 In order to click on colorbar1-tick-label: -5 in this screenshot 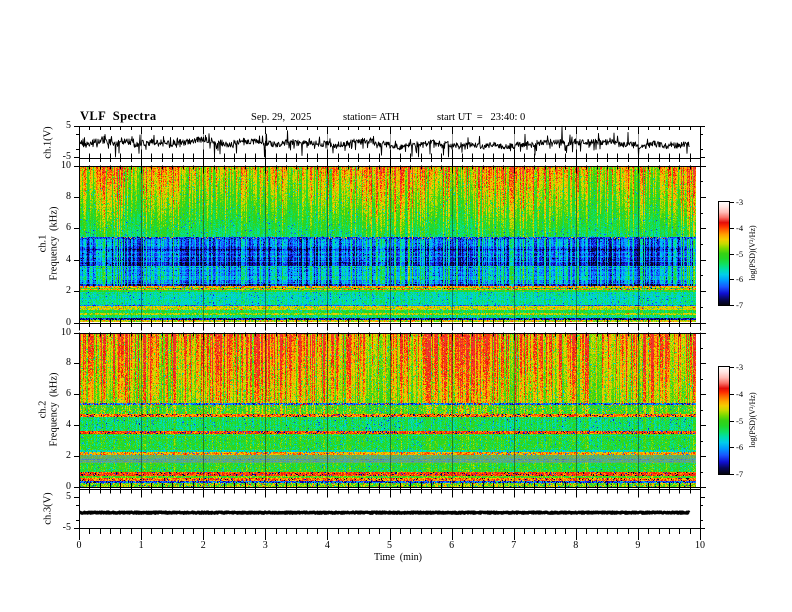, I will do `click(740, 253)`.